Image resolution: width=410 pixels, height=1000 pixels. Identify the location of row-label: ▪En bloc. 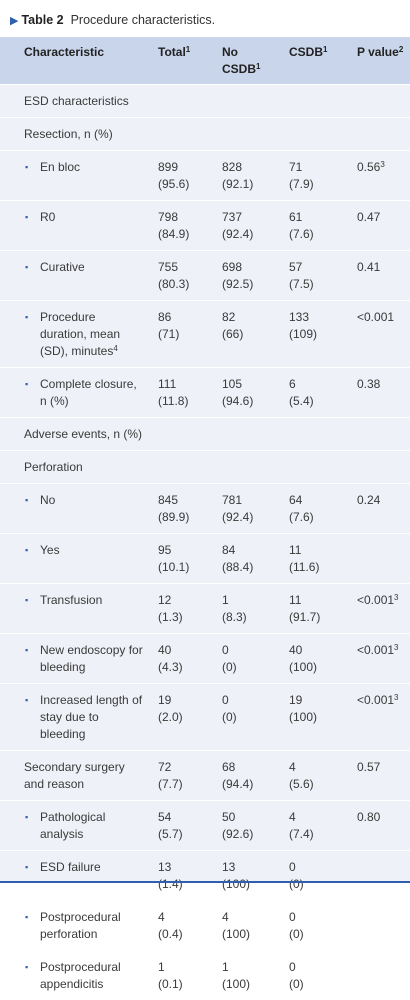
(74, 176).